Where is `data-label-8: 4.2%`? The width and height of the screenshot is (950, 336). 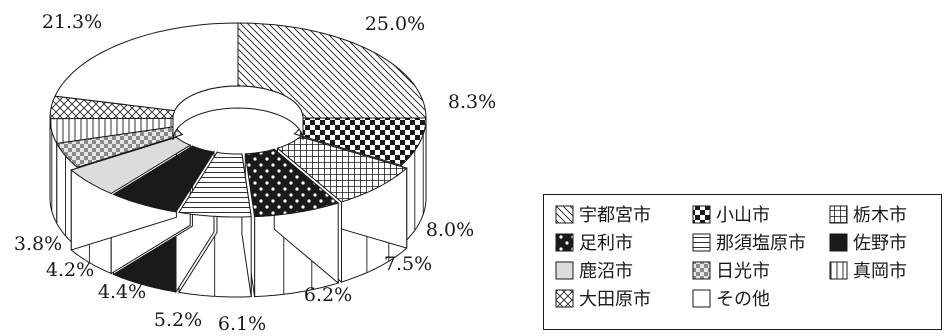
data-label-8: 4.2% is located at coordinates (70, 270).